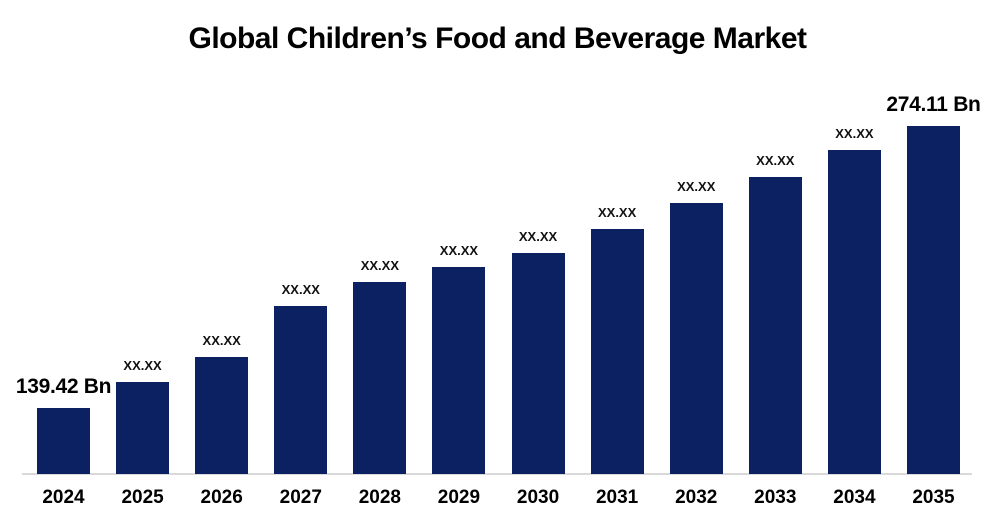 The height and width of the screenshot is (525, 995). I want to click on x-axis-tick-label: 2034, so click(854, 497).